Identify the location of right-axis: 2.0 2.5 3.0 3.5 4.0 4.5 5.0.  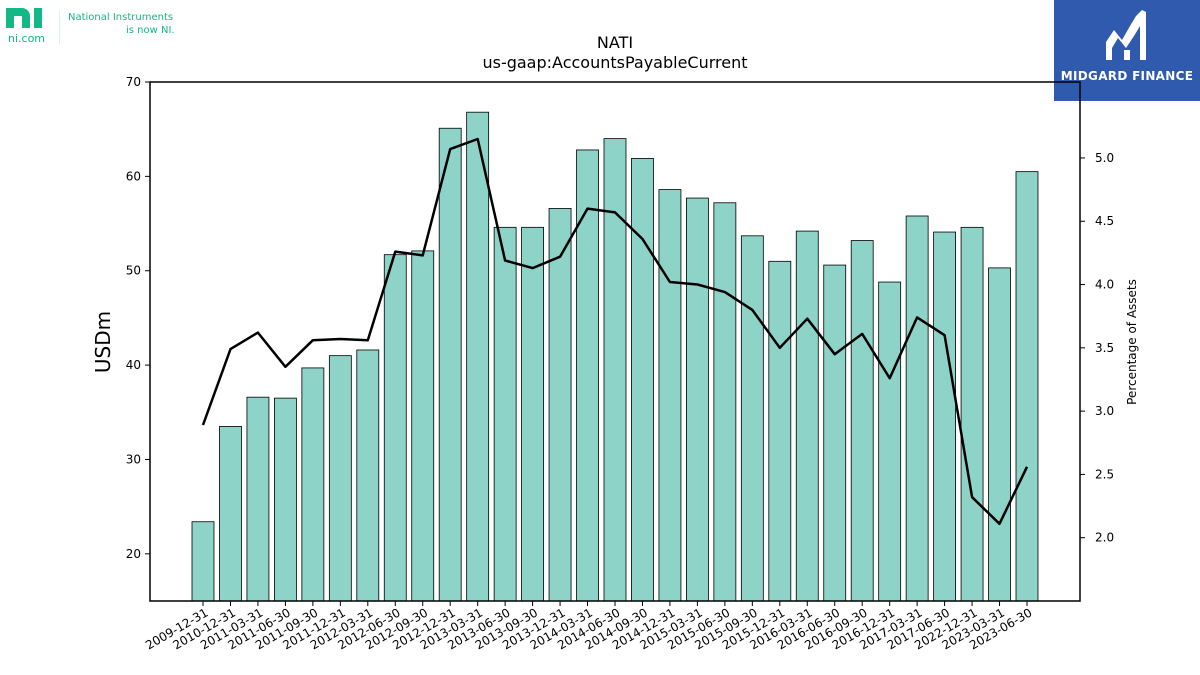
(1097, 348).